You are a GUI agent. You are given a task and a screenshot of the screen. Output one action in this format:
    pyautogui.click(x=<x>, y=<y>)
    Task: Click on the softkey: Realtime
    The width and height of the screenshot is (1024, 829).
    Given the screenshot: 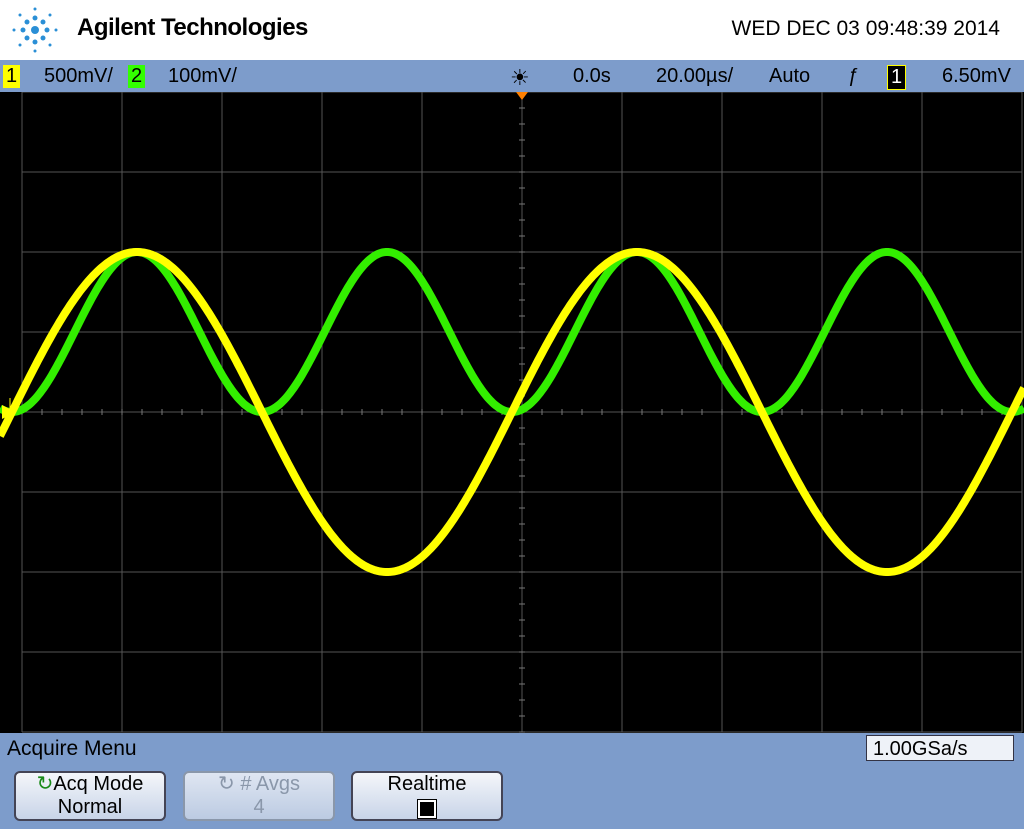 What is the action you would take?
    pyautogui.click(x=427, y=796)
    